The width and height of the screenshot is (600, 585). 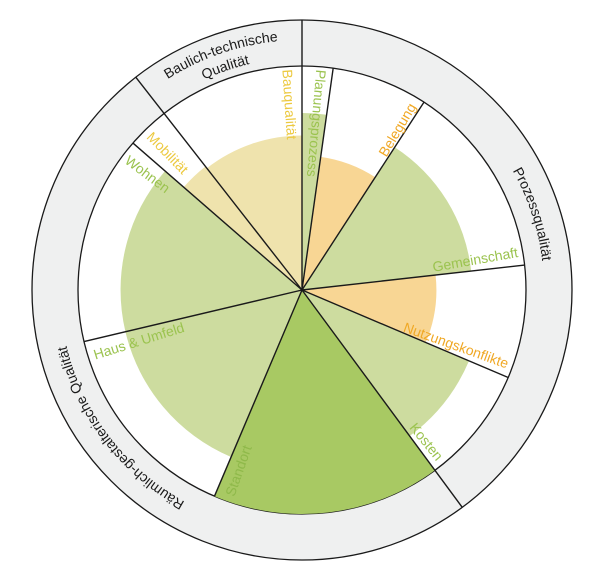 I want to click on sector-bauqualitaet, so click(x=254, y=212).